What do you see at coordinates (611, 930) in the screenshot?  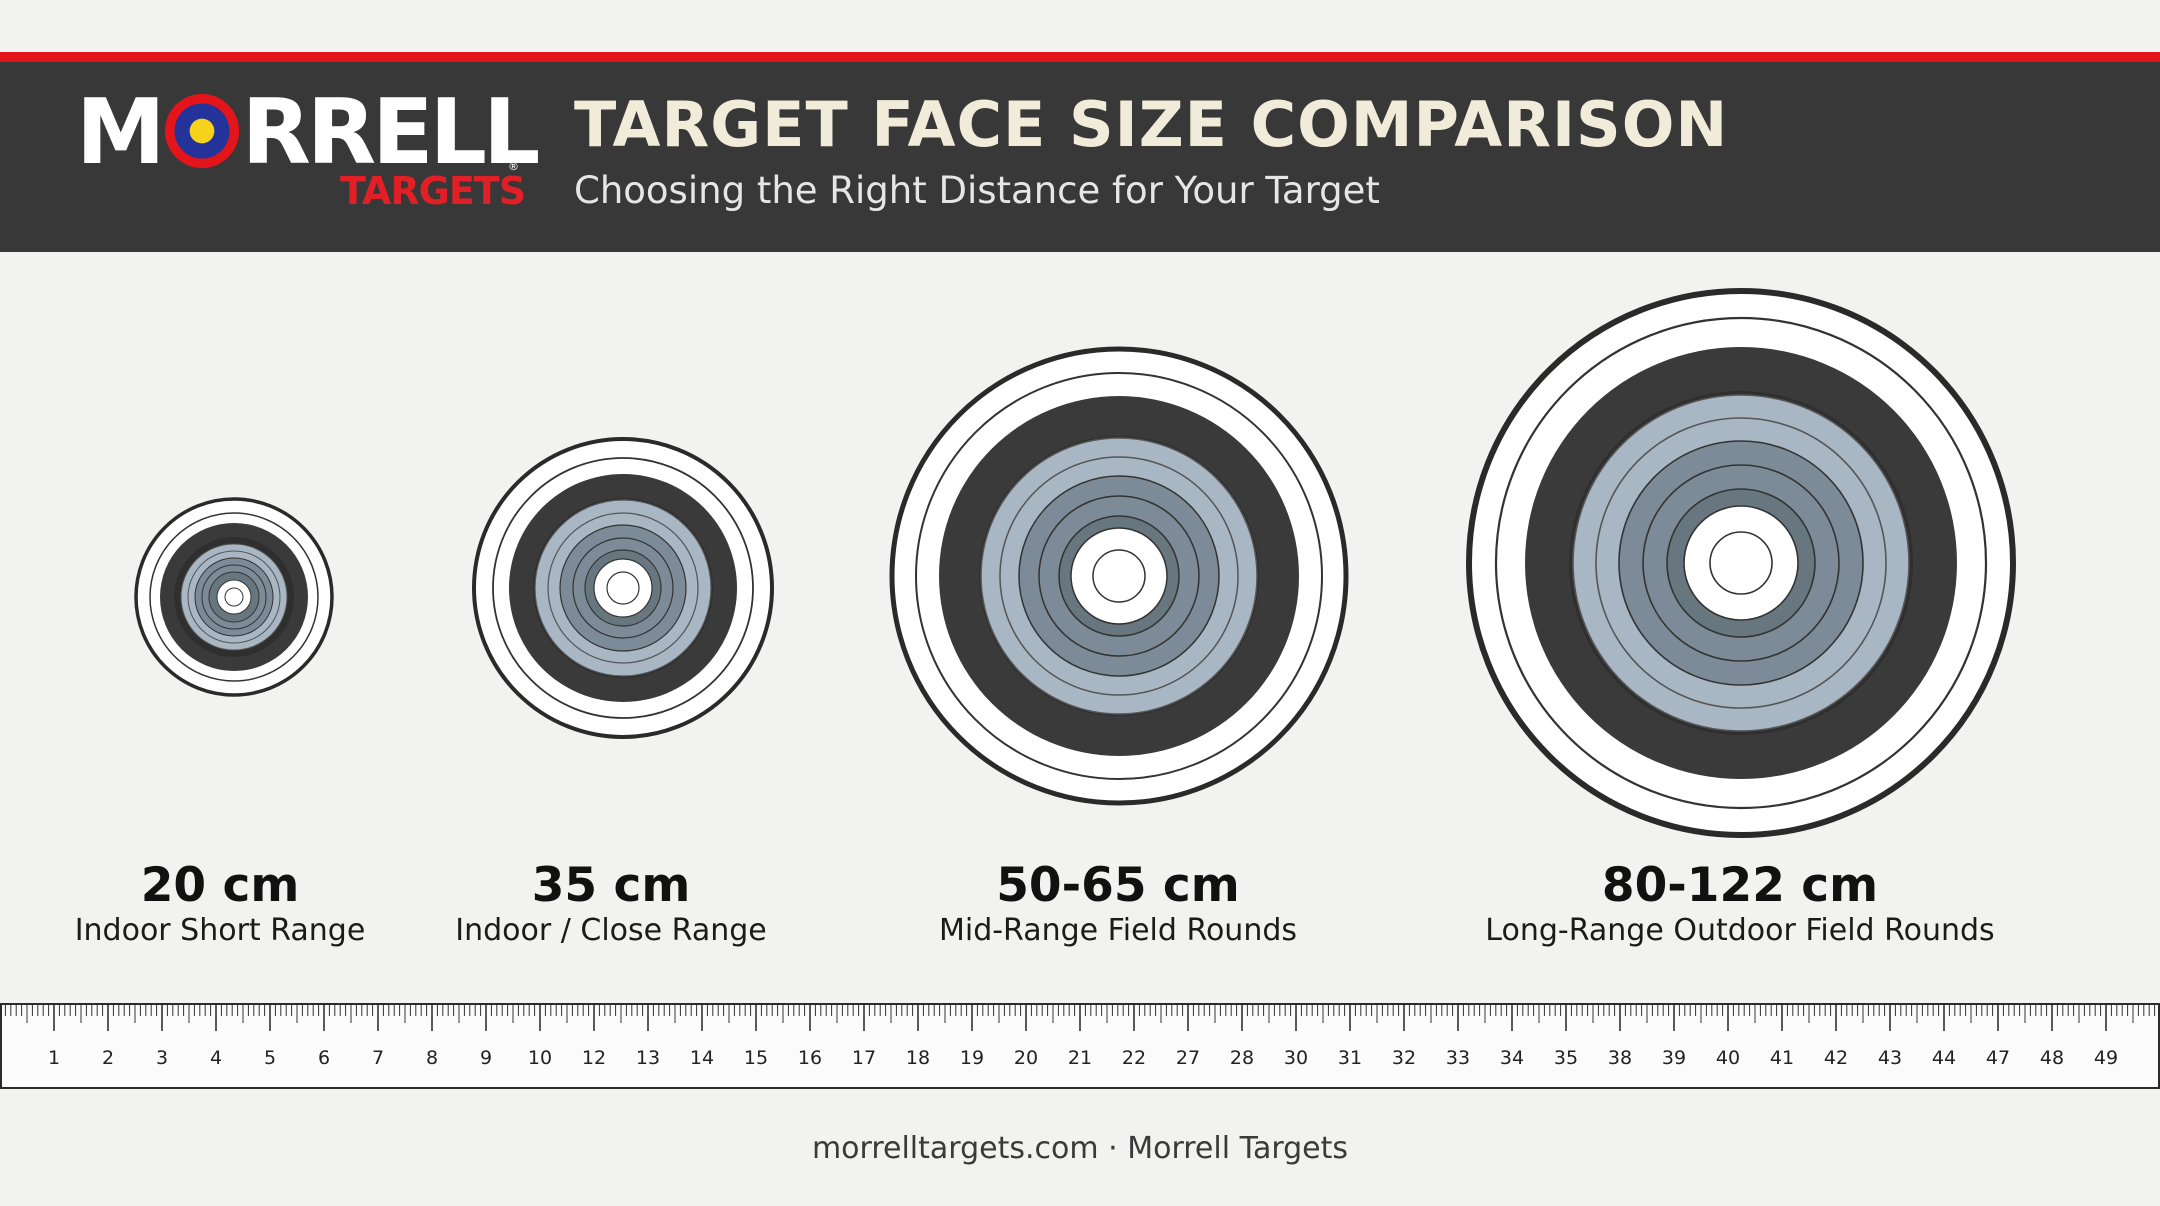 I see `target-use-label: Indoor / Close Range` at bounding box center [611, 930].